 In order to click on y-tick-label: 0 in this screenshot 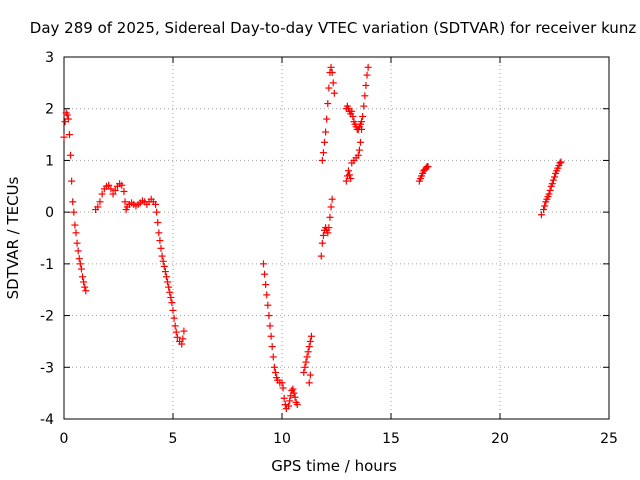, I will do `click(49, 213)`.